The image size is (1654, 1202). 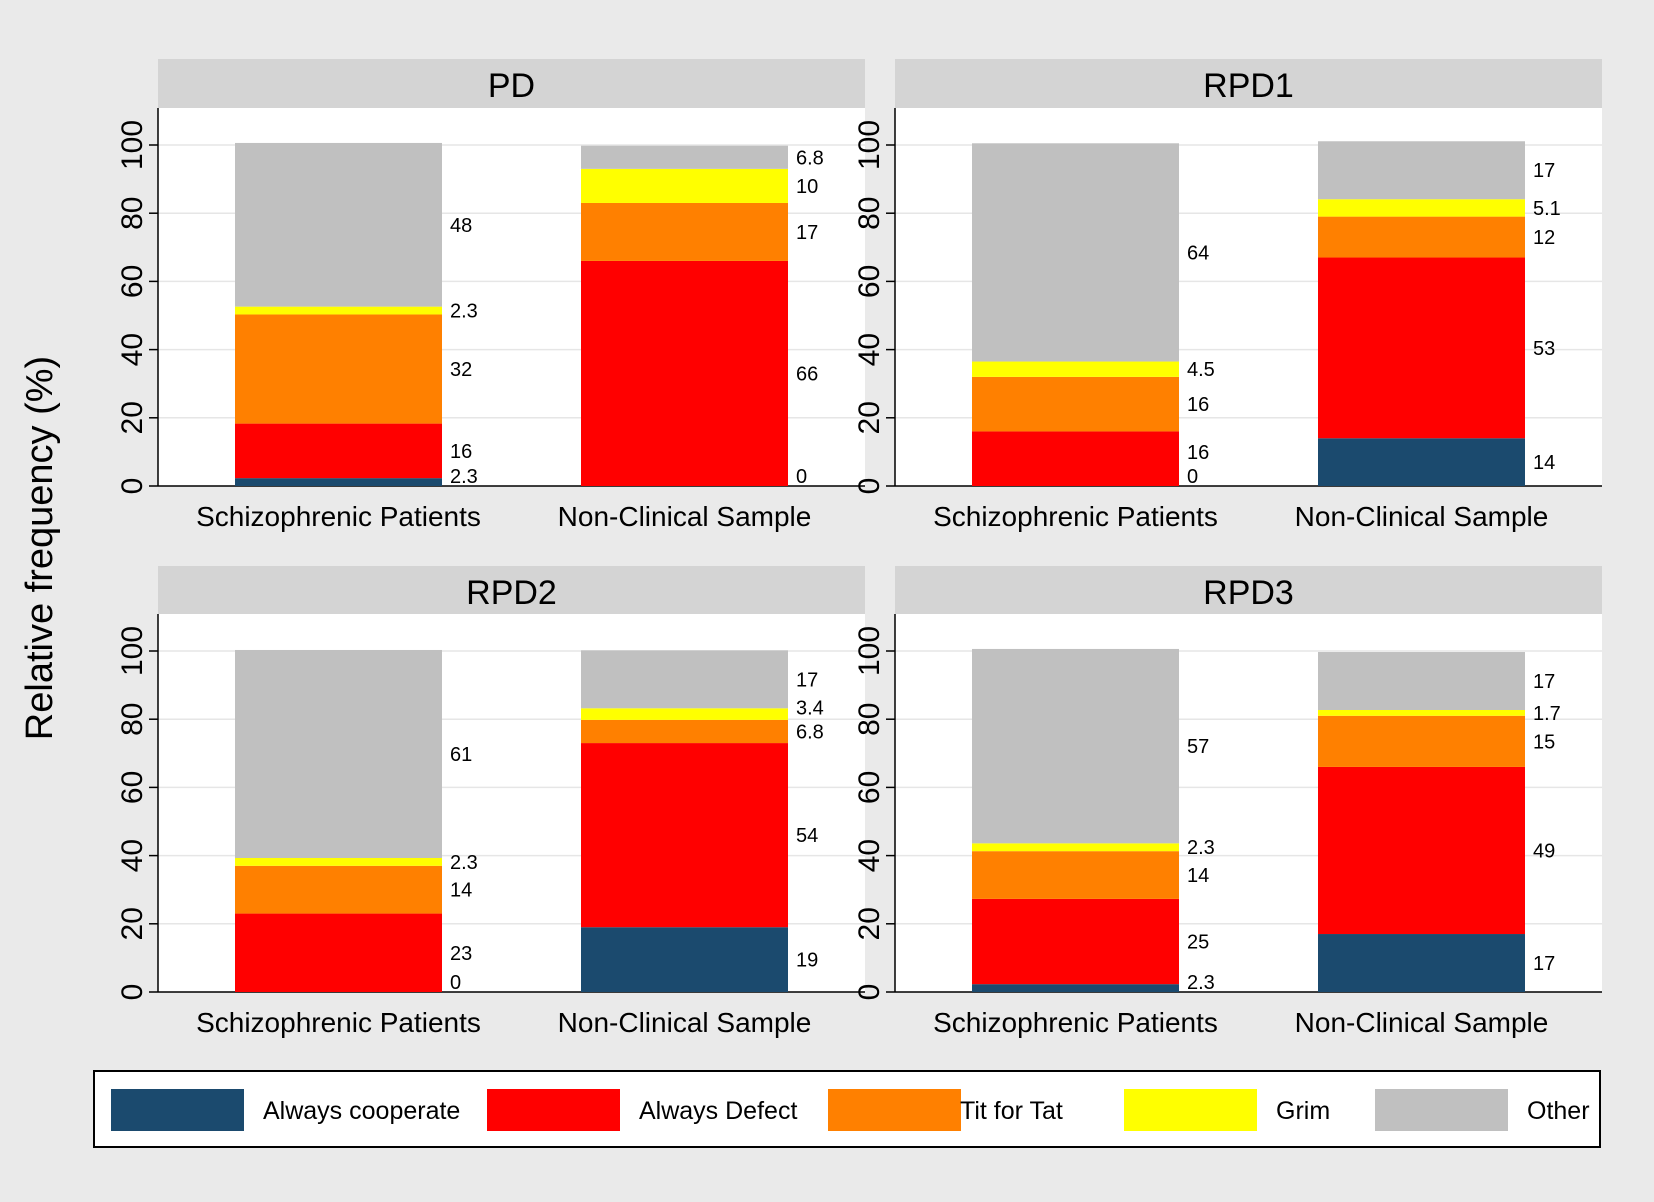 I want to click on legend-item: Other, so click(x=1482, y=1110).